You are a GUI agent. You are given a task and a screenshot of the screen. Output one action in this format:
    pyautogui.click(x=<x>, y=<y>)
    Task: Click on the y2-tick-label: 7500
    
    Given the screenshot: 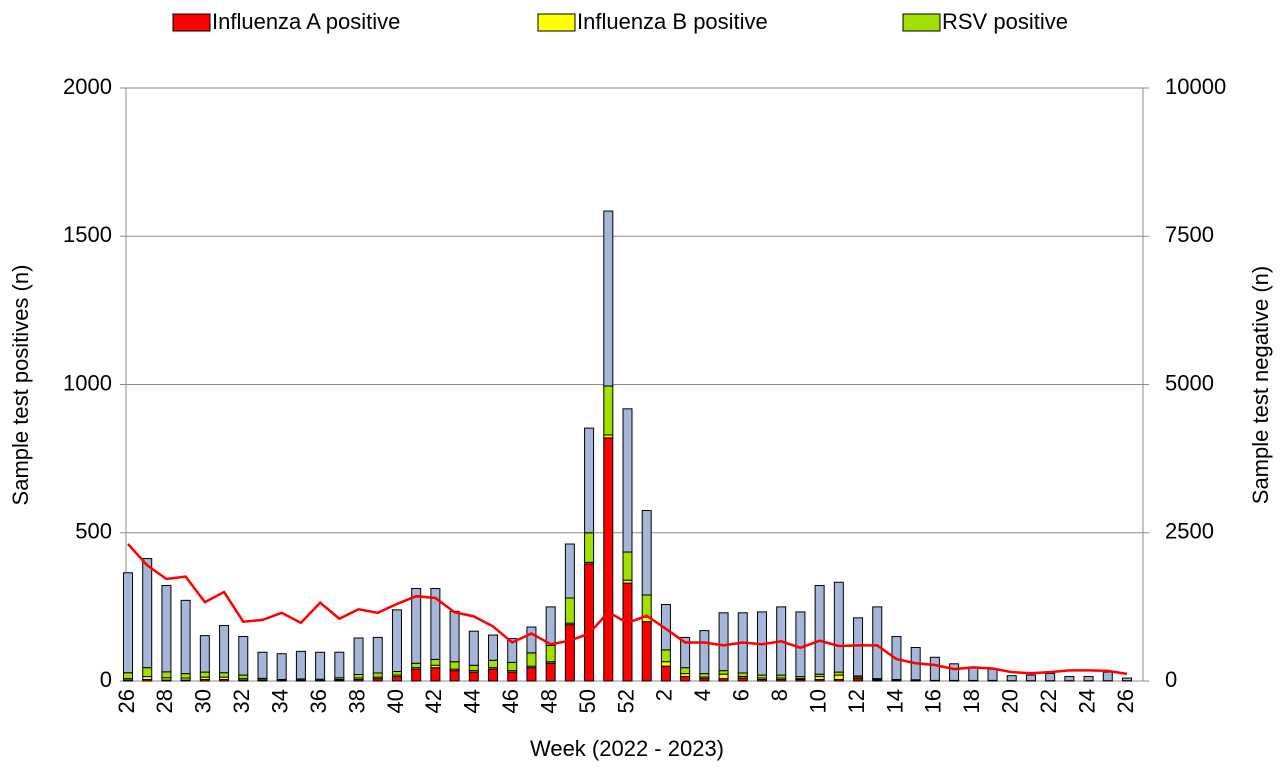 What is the action you would take?
    pyautogui.click(x=1189, y=234)
    